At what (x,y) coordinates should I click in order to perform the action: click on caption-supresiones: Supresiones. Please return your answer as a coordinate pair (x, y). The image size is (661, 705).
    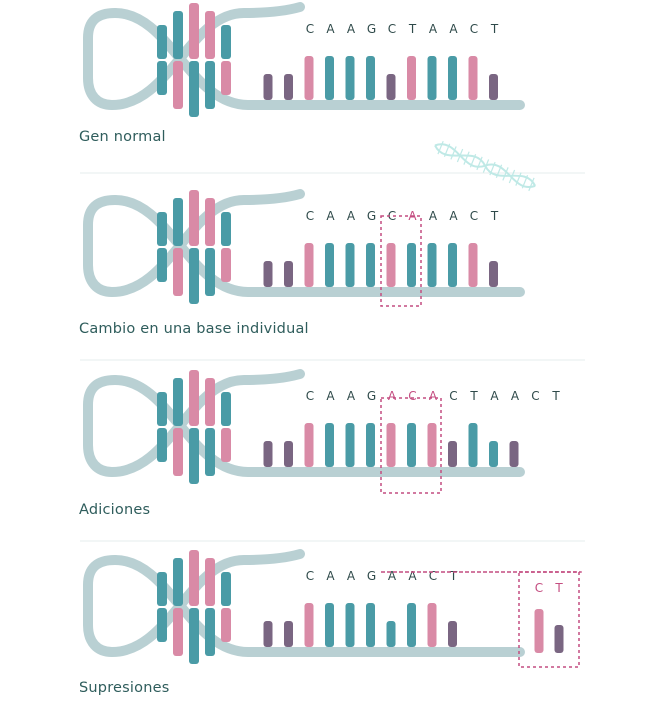
    Looking at the image, I should click on (124, 688).